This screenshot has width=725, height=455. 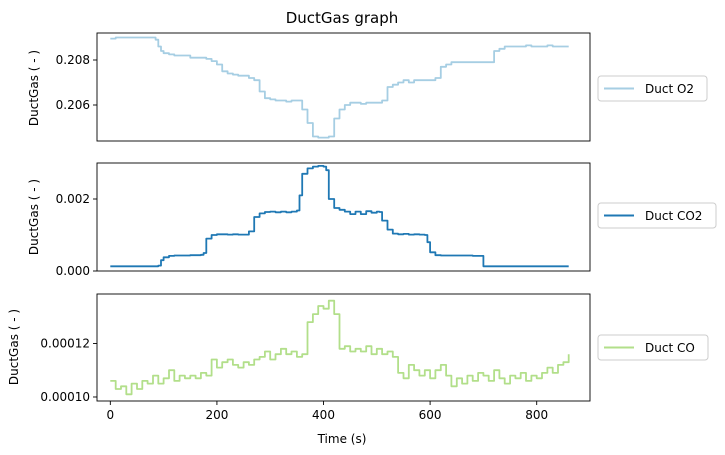 I want to click on x-tick-label: 800, so click(x=536, y=415).